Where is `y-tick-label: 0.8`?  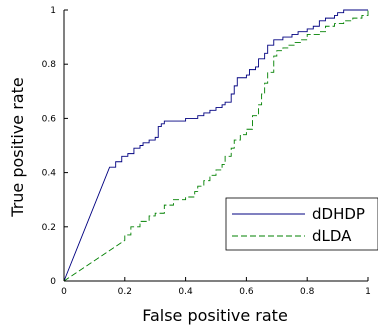 y-tick-label: 0.8 is located at coordinates (49, 65).